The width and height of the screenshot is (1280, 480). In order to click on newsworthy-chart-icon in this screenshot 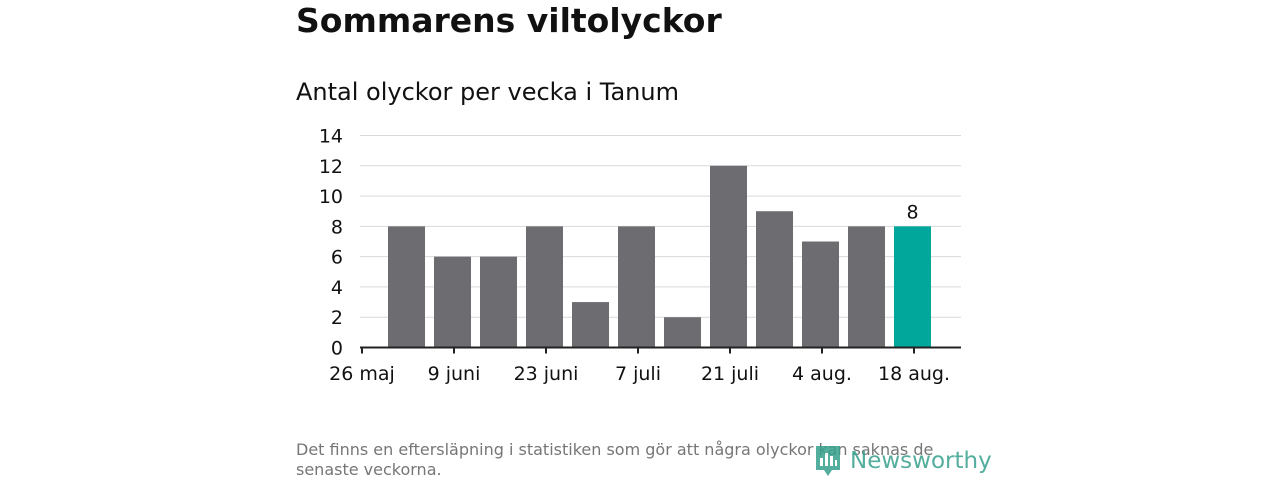, I will do `click(828, 461)`.